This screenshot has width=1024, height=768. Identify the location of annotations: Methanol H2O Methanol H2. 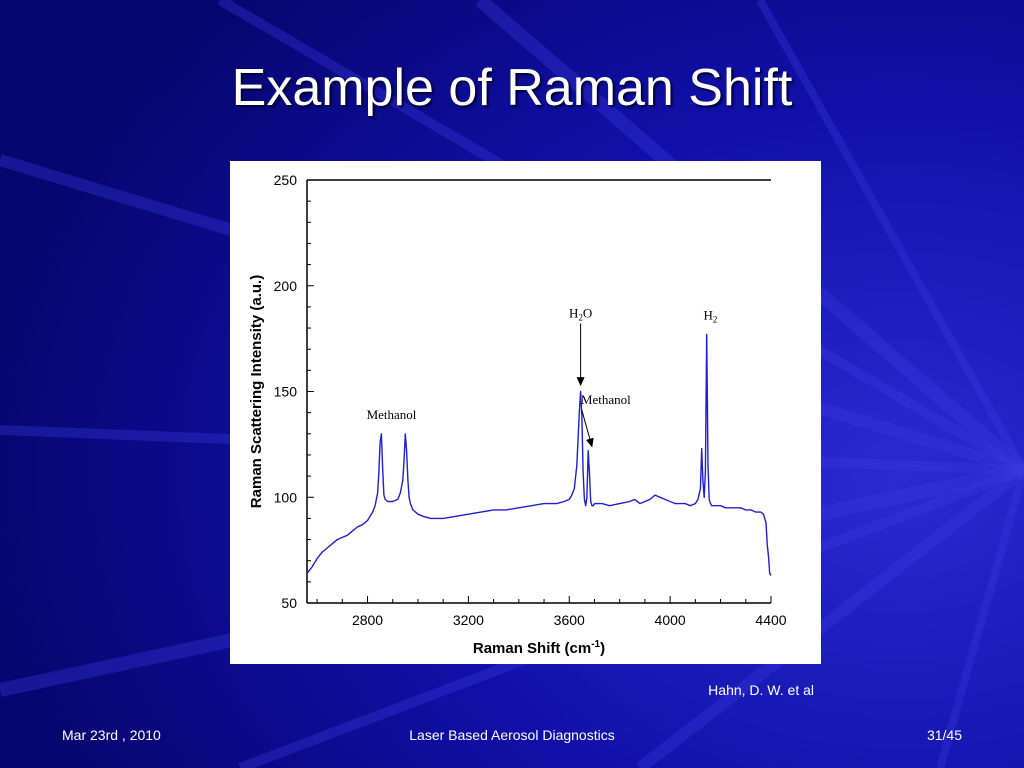
(542, 376).